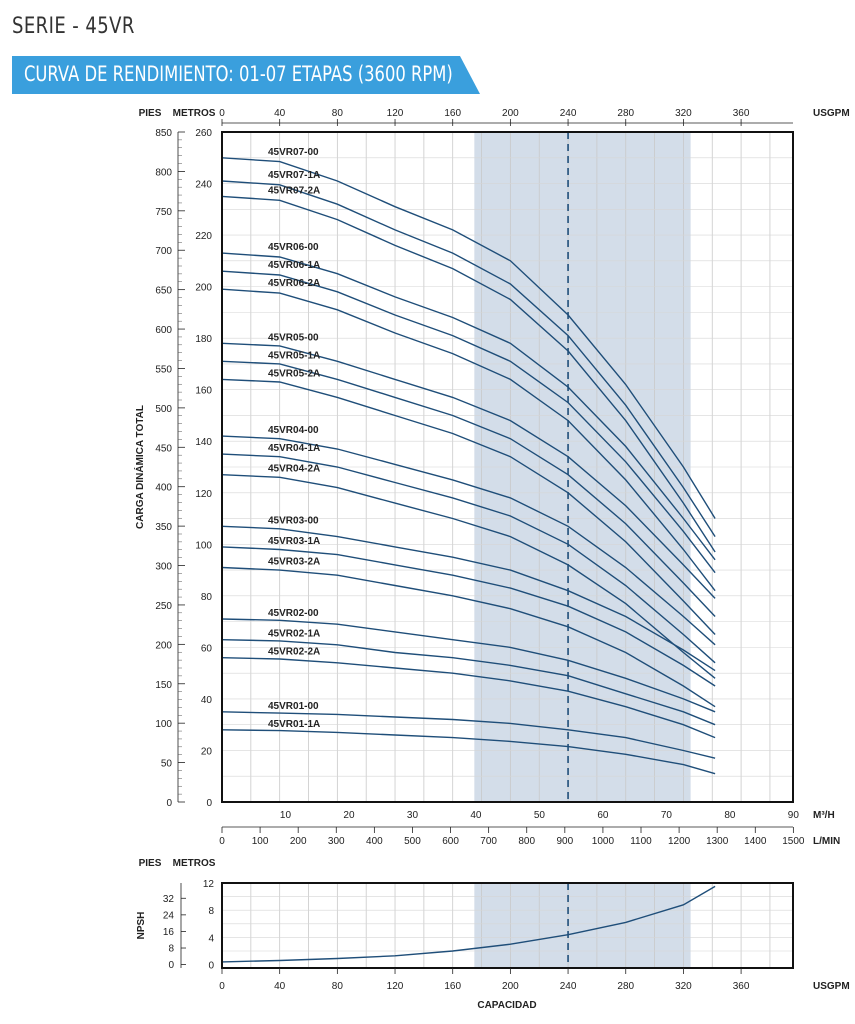 This screenshot has height=1024, width=855. I want to click on x-tick-lmin: 200, so click(298, 841).